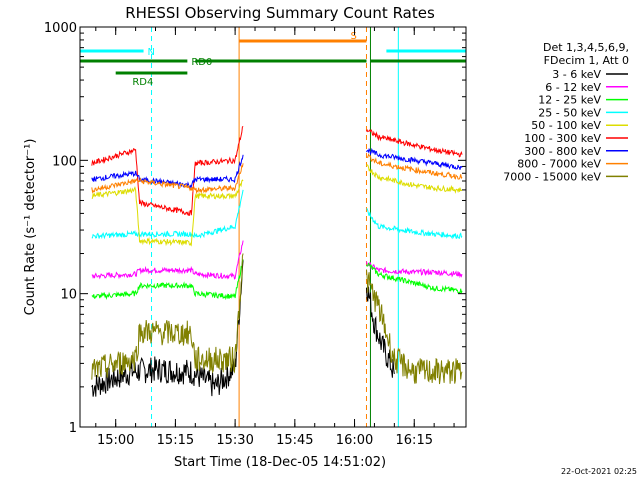  What do you see at coordinates (566, 125) in the screenshot?
I see `legend-label-50-100-kev: 50 - 100 keV` at bounding box center [566, 125].